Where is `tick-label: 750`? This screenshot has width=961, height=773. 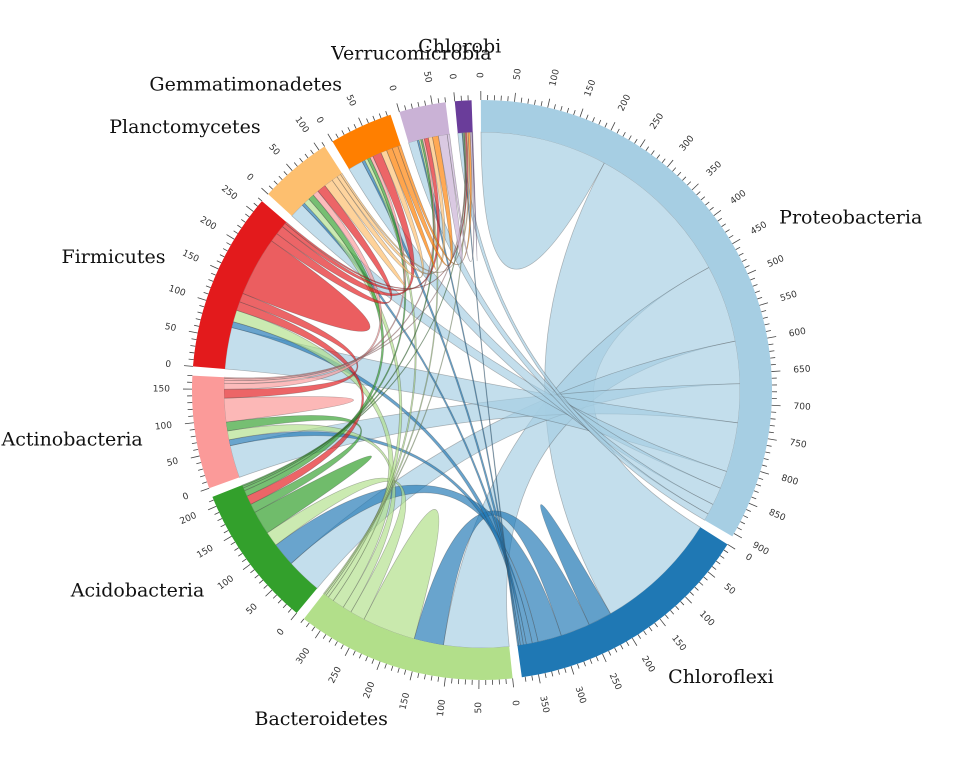 tick-label: 750 is located at coordinates (798, 444).